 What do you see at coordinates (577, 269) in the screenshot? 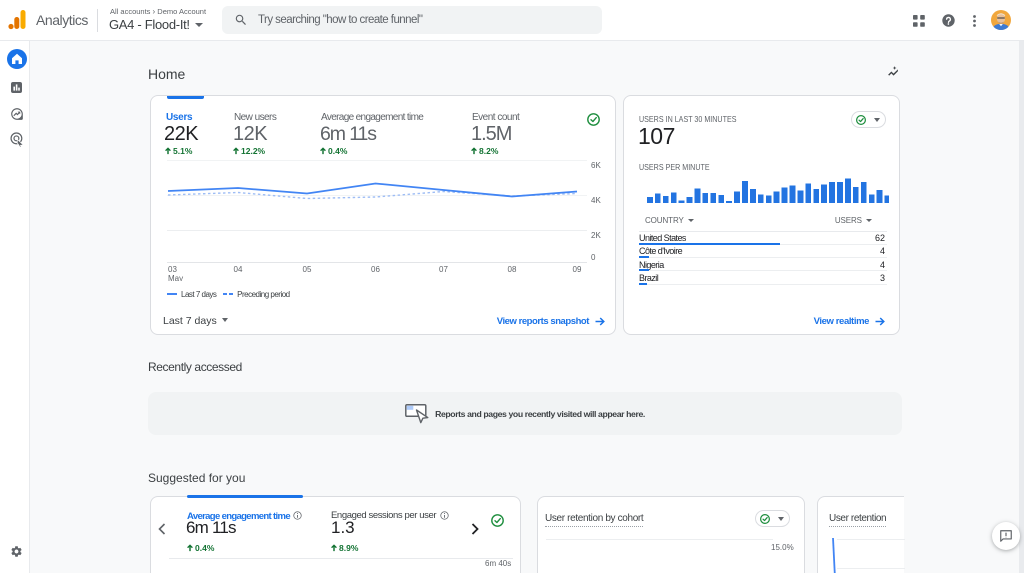
I see `svg-text: 09` at bounding box center [577, 269].